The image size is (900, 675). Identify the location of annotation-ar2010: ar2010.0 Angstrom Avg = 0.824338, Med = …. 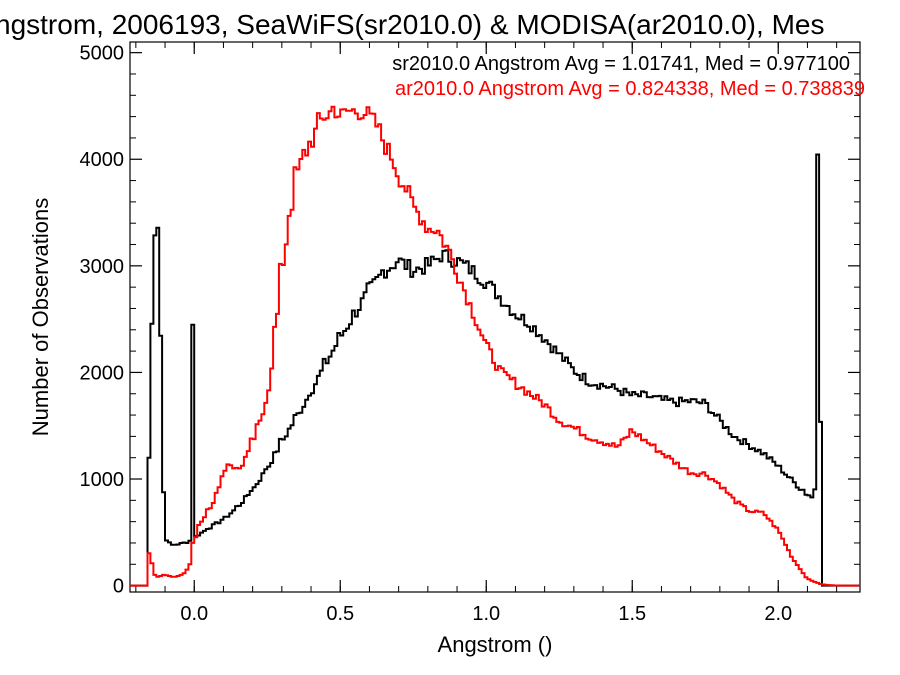
(630, 89).